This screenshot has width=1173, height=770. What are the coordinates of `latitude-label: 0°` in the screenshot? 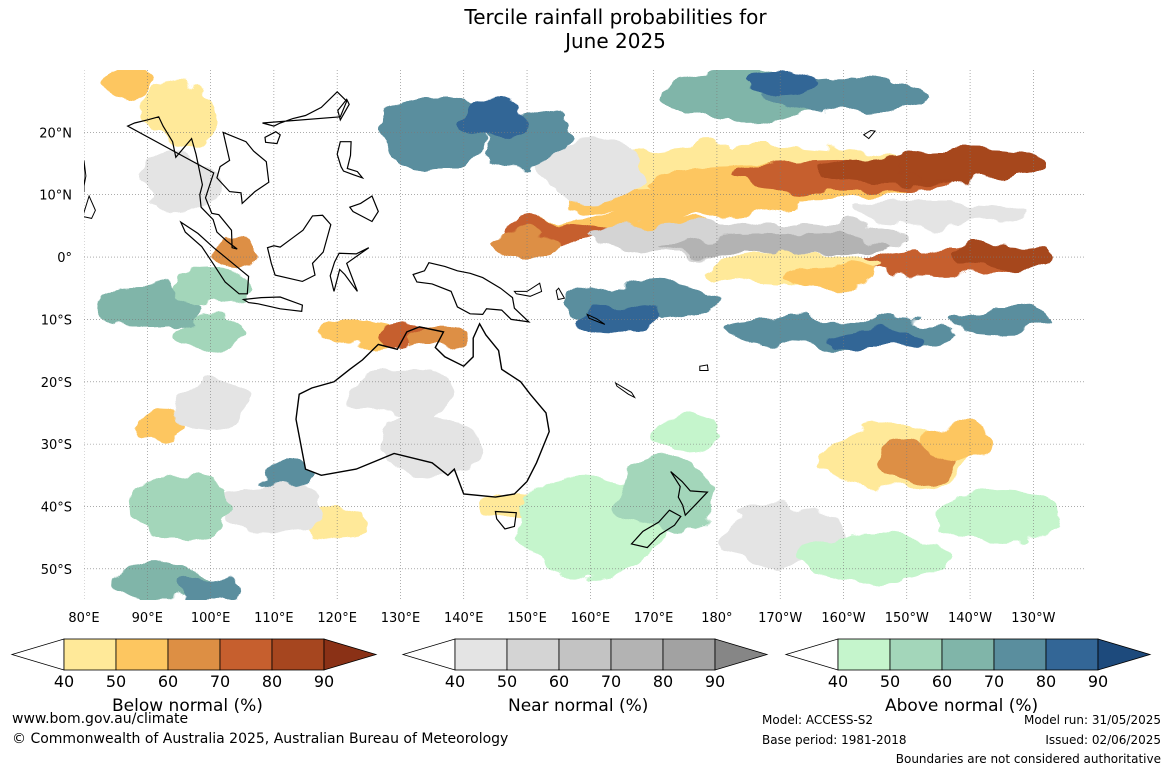 It's located at (64, 258).